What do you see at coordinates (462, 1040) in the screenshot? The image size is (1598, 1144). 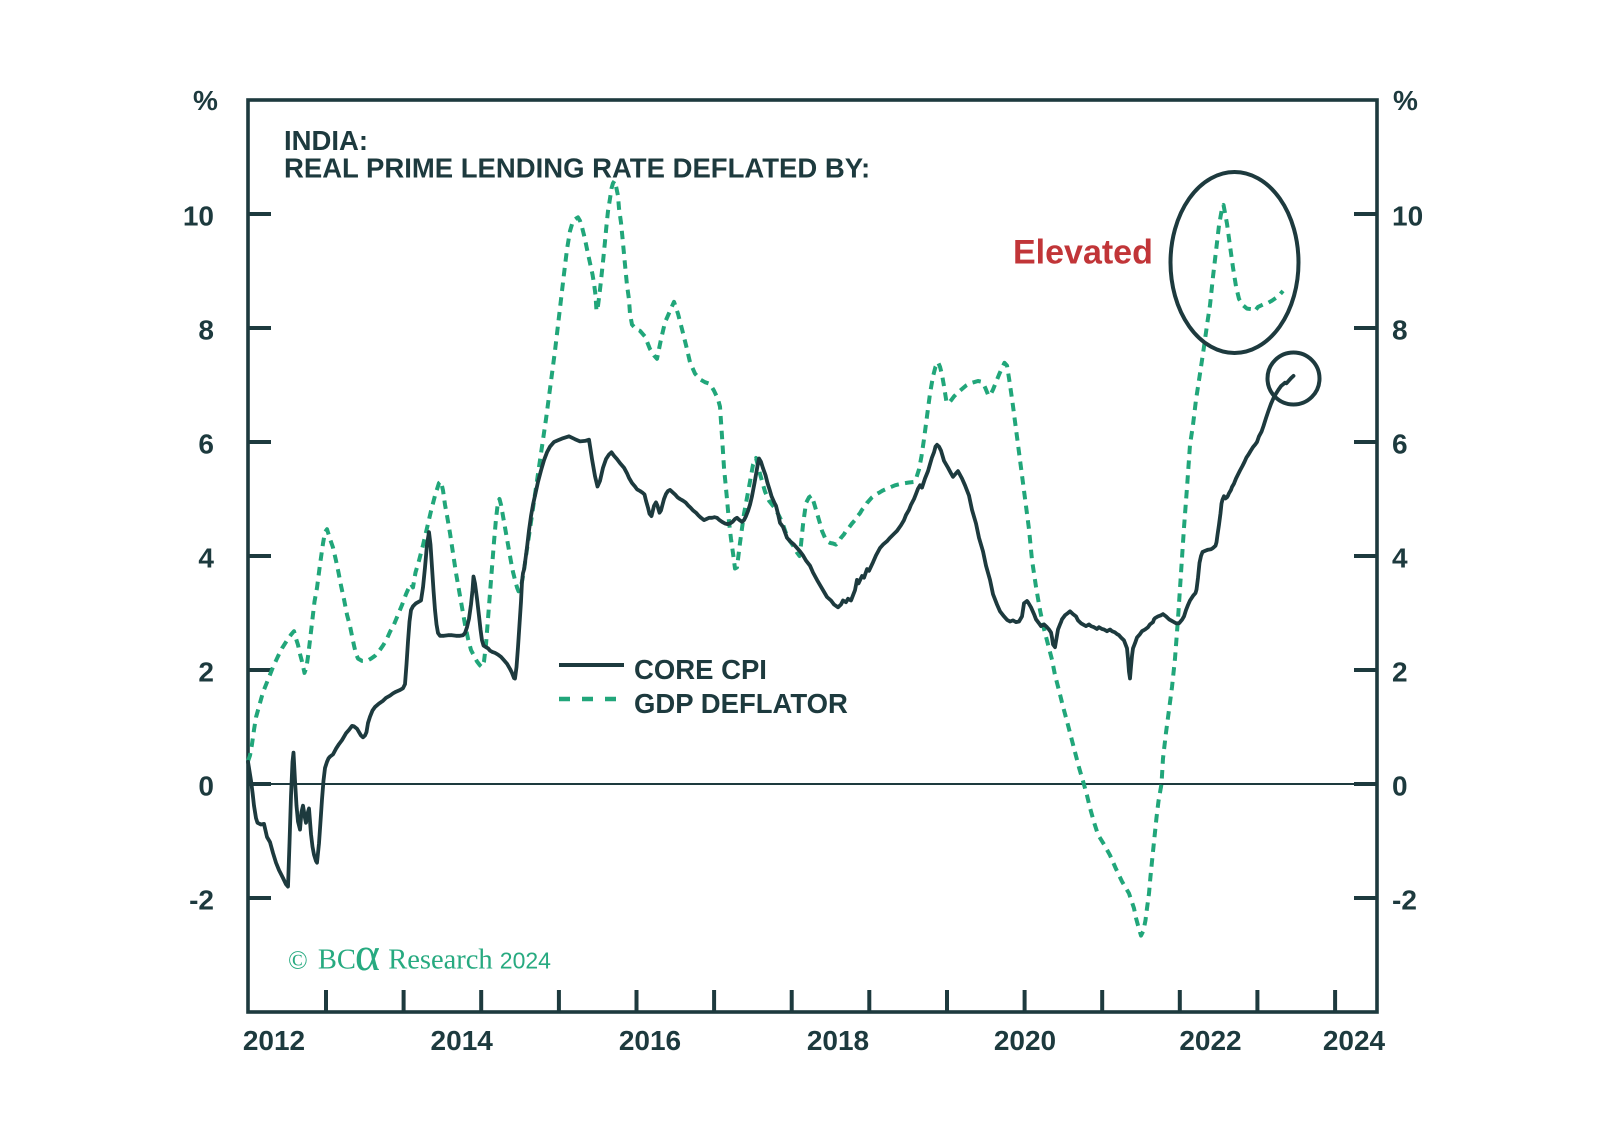 I see `svg-text: 2014` at bounding box center [462, 1040].